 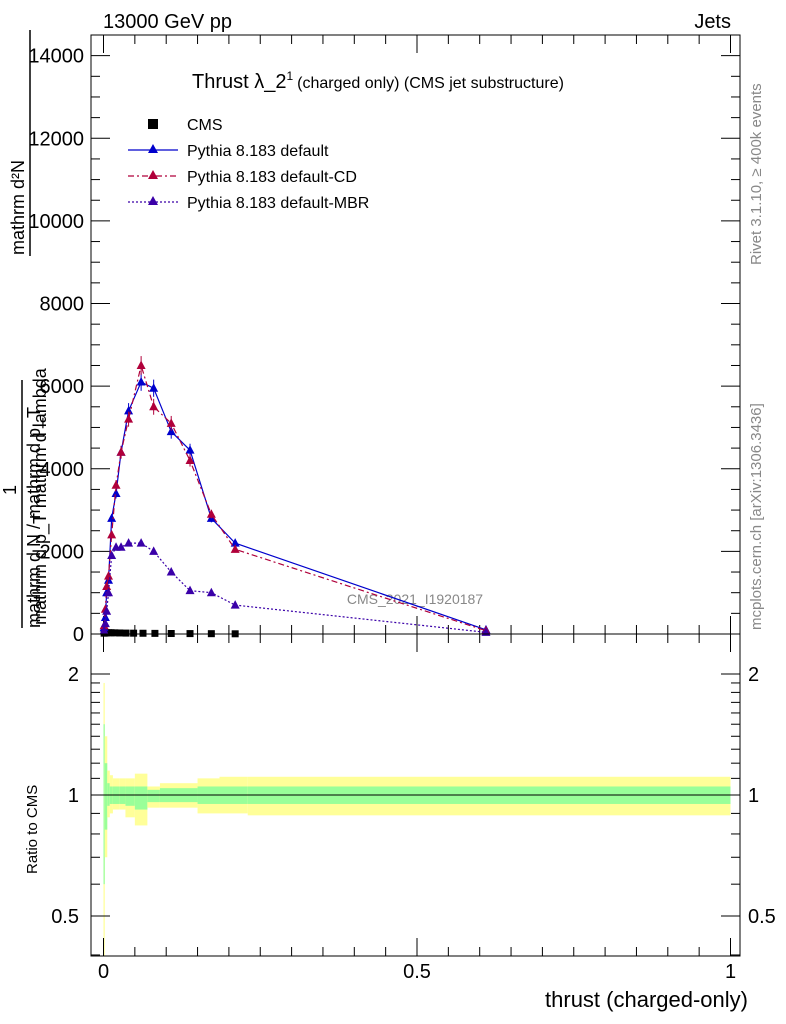 I want to click on chart-title-main: Thrust λ_2, so click(x=239, y=82).